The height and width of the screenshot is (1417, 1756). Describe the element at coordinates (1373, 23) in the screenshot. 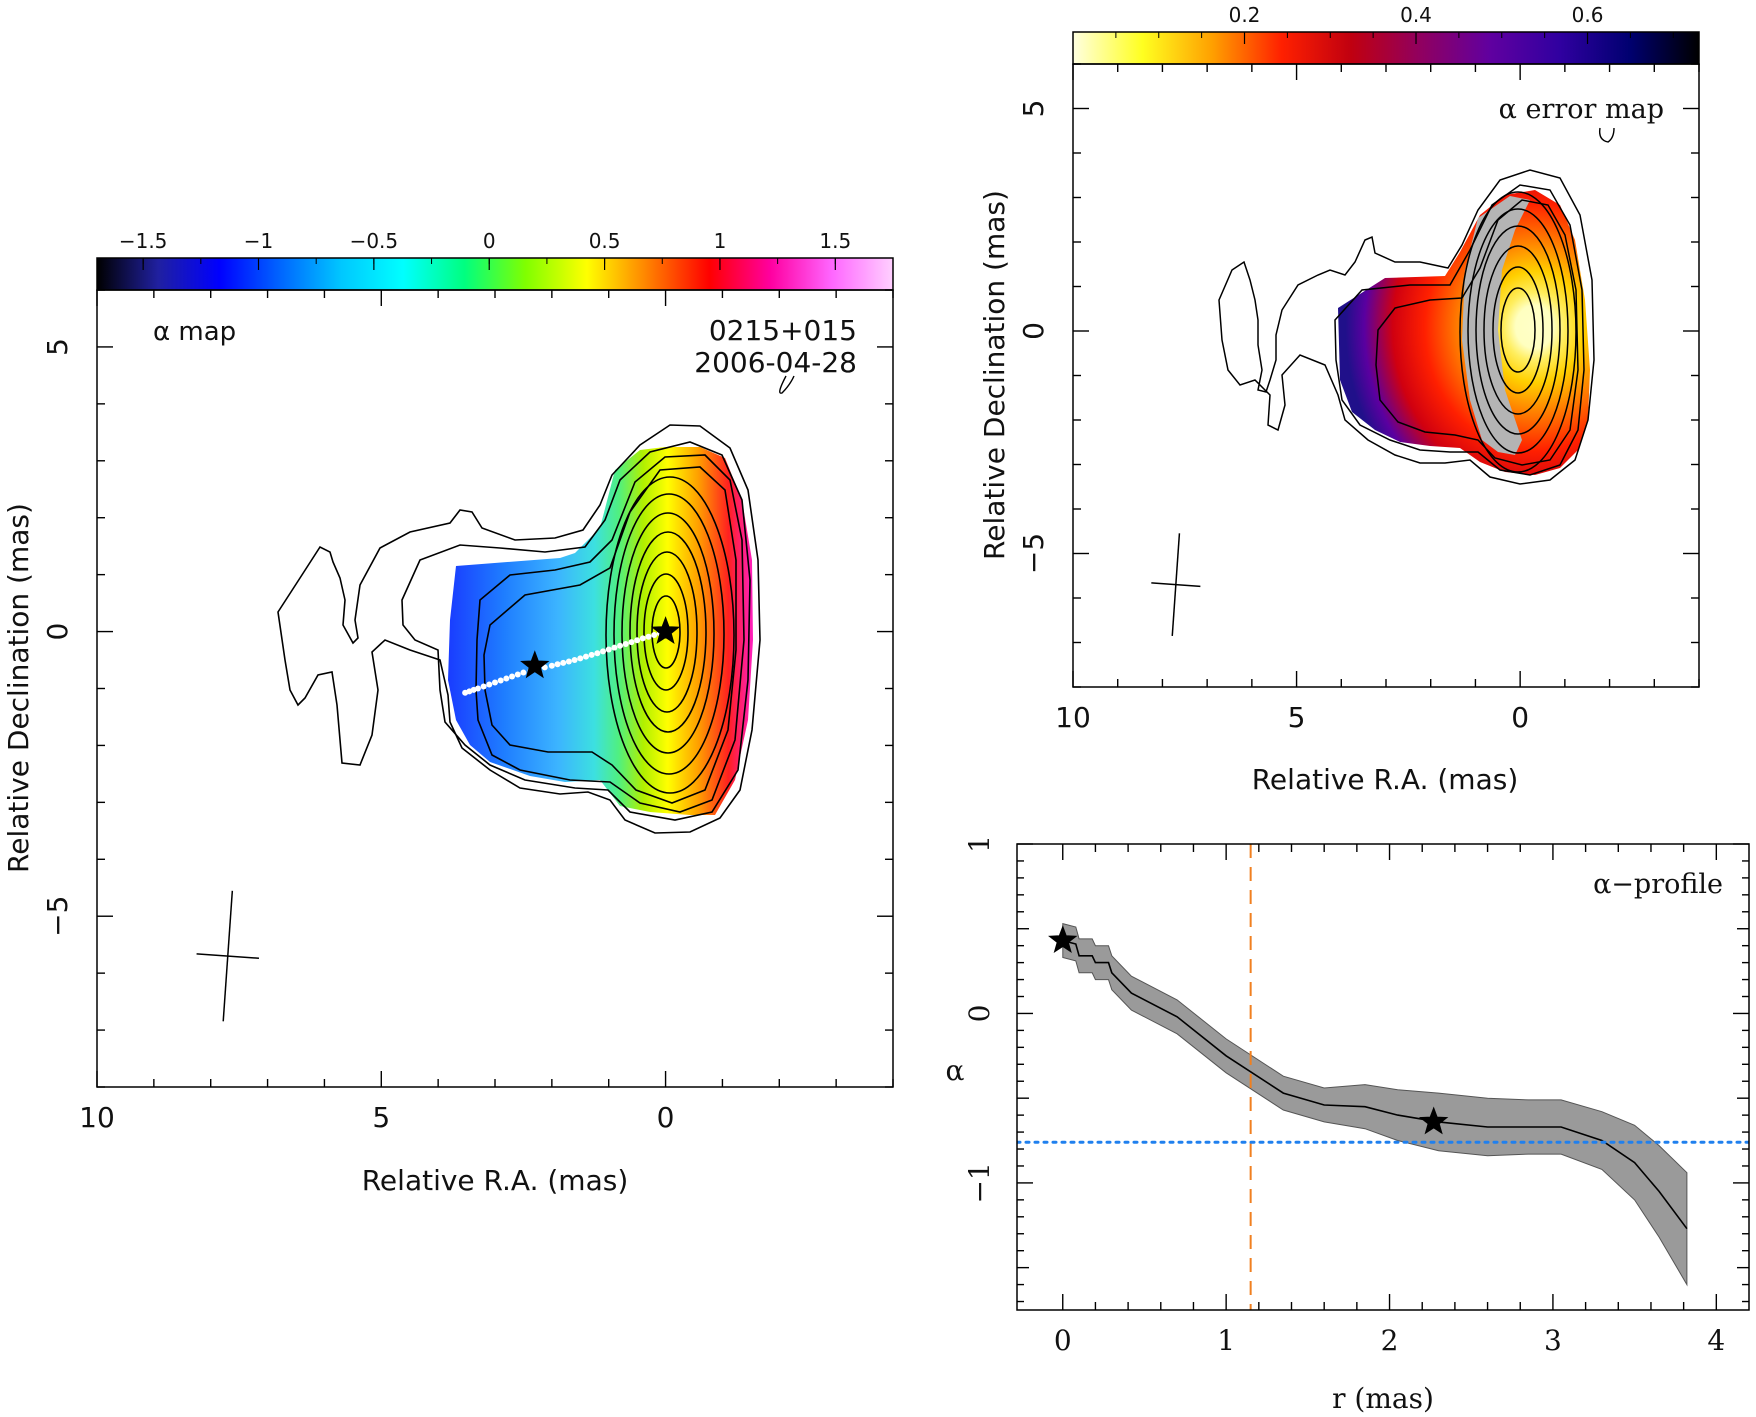

I see `alpha-error-colorbar-ticks: 0.2 0.4 0.6` at that location.